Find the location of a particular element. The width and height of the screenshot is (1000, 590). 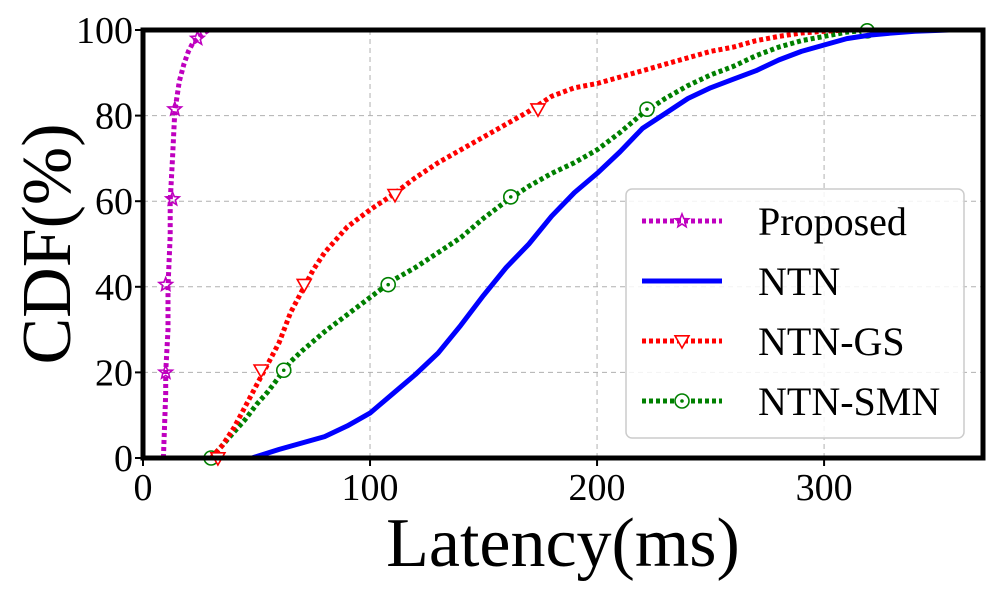

x-tick-label: 100 is located at coordinates (370, 488).